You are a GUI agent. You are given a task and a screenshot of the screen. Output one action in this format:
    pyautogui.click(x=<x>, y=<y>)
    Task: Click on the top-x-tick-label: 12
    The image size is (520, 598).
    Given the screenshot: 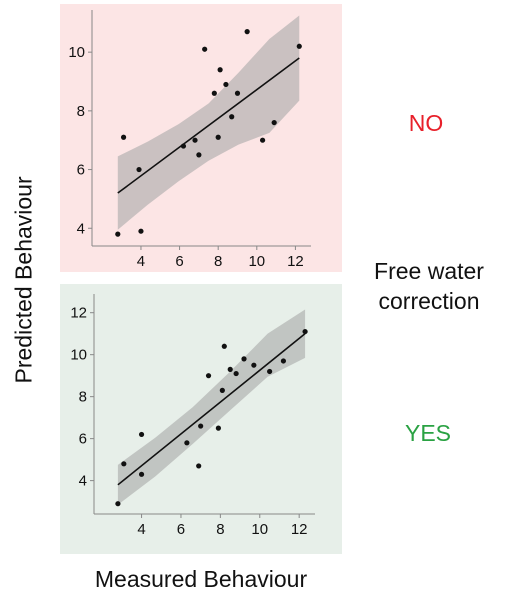 What is the action you would take?
    pyautogui.click(x=295, y=261)
    